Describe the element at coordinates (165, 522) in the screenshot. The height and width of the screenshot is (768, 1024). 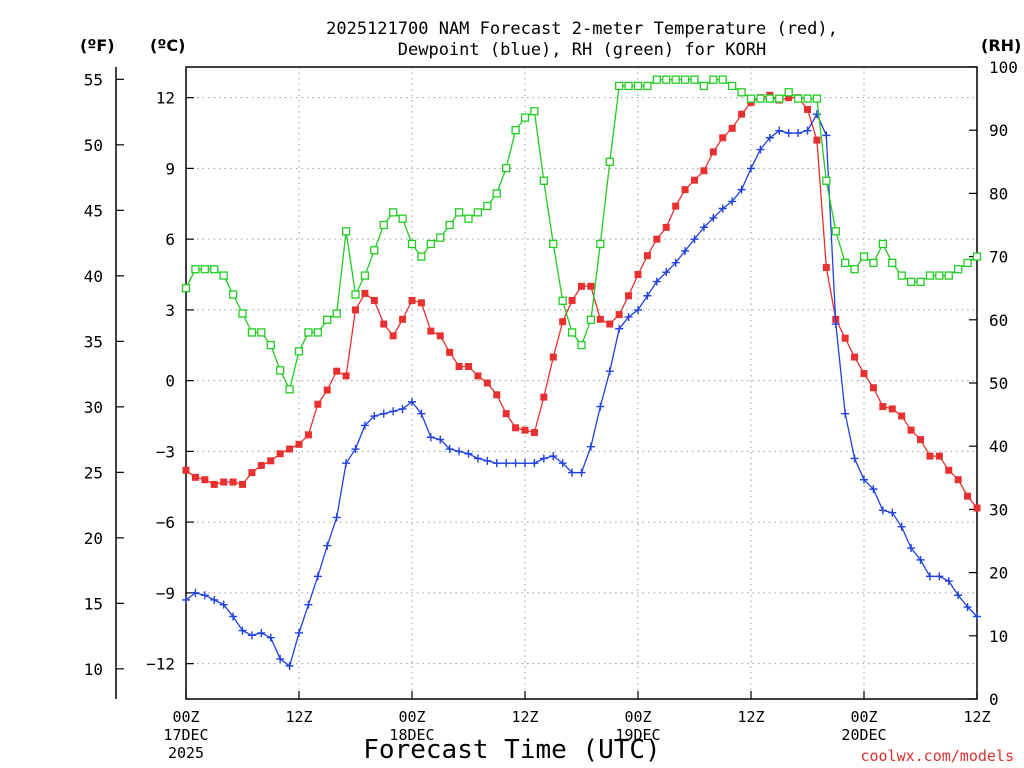
I see `celsius-tick-label: −6` at that location.